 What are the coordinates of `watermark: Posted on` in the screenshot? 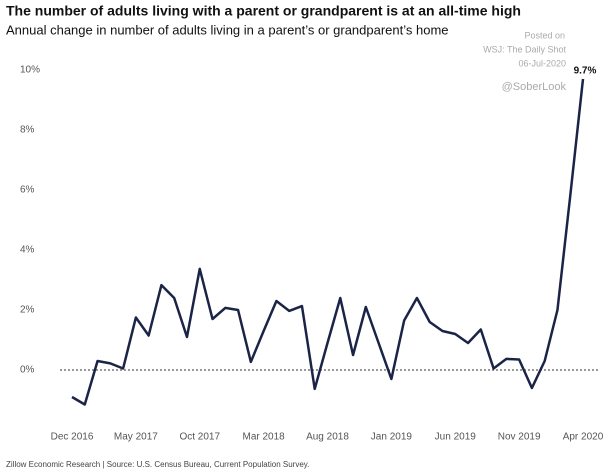 It's located at (544, 35).